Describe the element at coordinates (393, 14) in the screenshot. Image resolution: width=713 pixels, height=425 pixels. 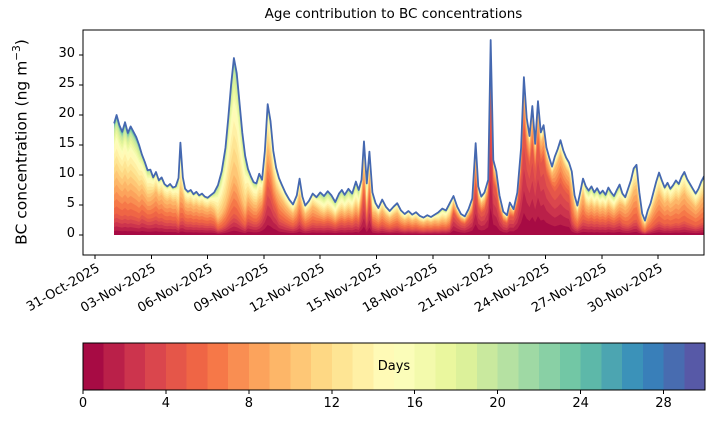
I see `chart-title: Age contribution to BC concentrations` at that location.